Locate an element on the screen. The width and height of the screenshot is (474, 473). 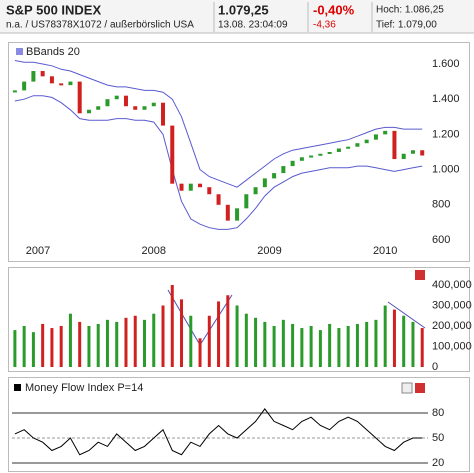
x-tick-label: 2010 is located at coordinates (385, 251).